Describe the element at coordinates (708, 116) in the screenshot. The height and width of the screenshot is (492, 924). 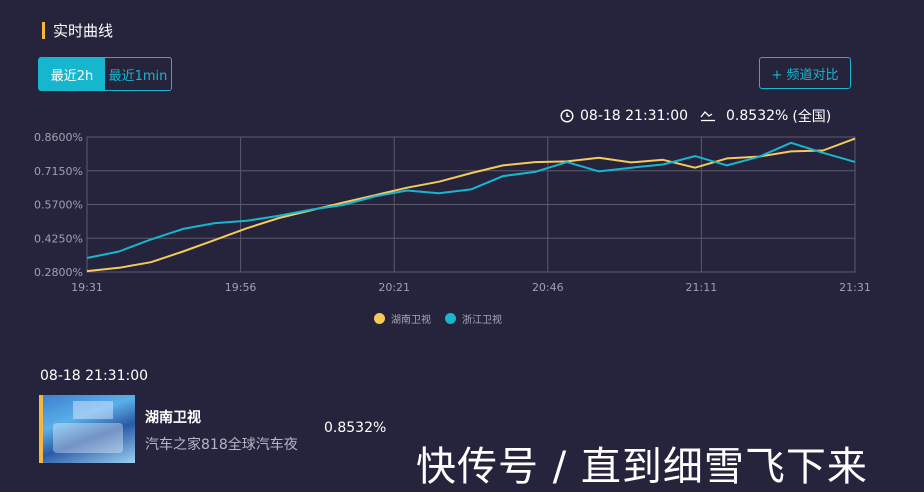
I see `trend-icon` at that location.